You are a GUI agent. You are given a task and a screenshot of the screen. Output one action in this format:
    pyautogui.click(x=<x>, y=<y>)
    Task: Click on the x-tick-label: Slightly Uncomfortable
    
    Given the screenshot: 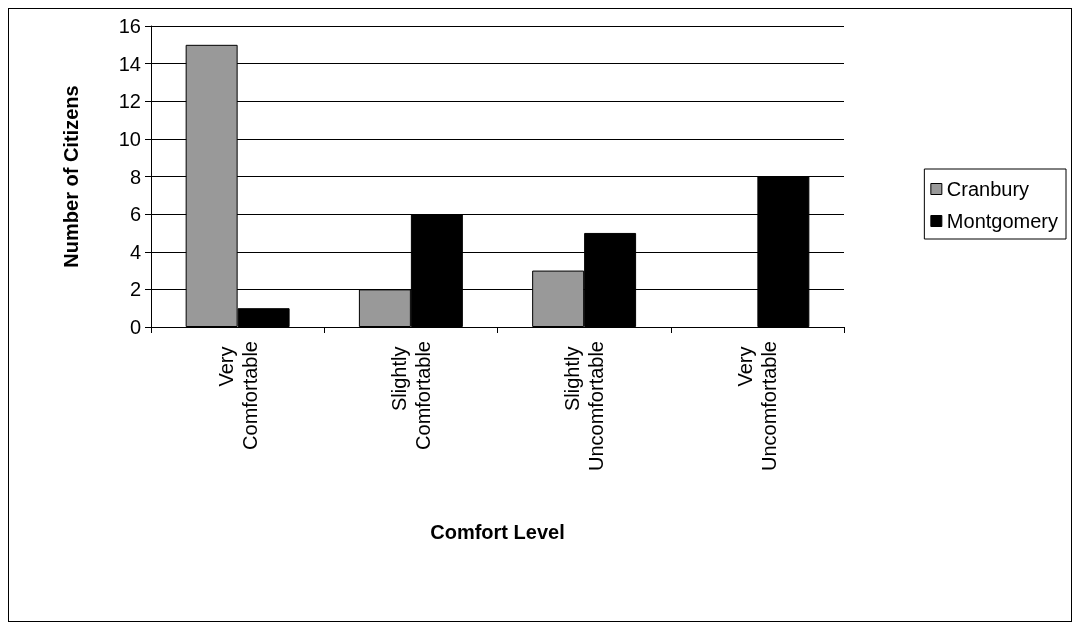 What is the action you would take?
    pyautogui.click(x=584, y=406)
    